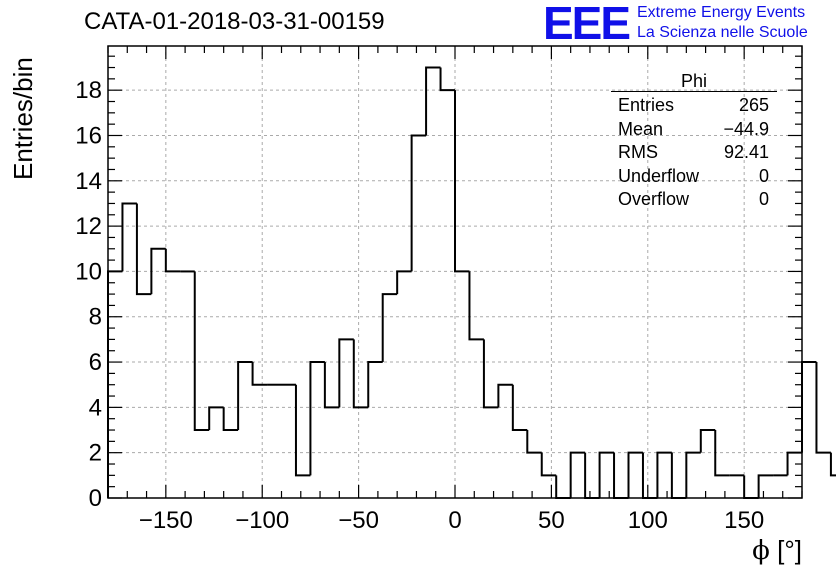 This screenshot has height=572, width=836. I want to click on x-tick-label: 0, so click(454, 520).